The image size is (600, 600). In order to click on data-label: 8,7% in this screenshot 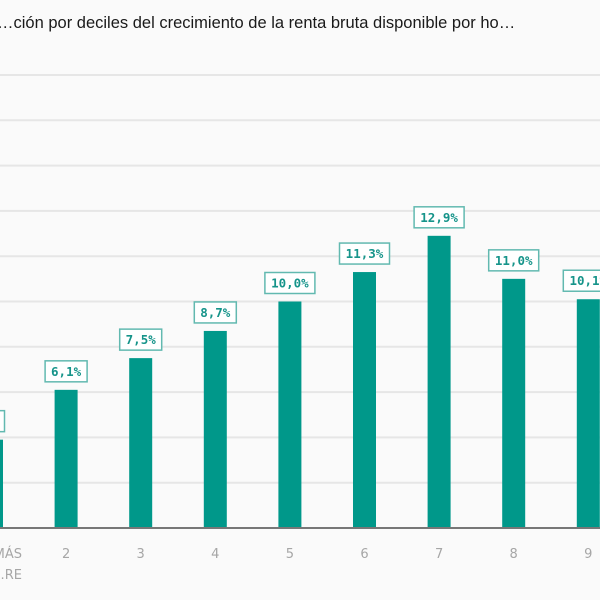, I will do `click(215, 312)`.